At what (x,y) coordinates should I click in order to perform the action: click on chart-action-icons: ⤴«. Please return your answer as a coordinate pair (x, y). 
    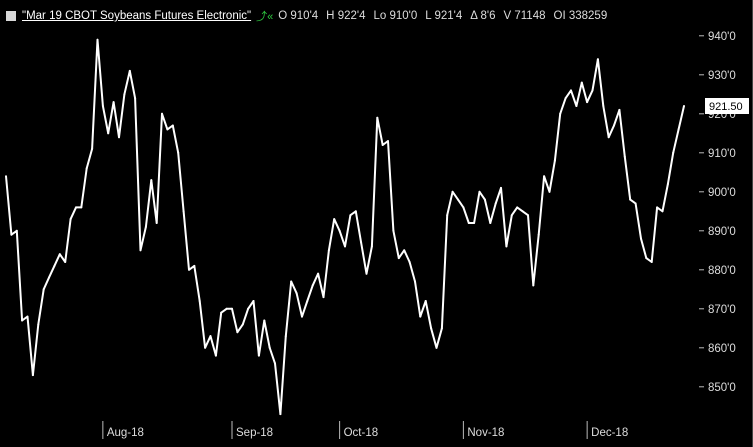
    Looking at the image, I should click on (264, 16).